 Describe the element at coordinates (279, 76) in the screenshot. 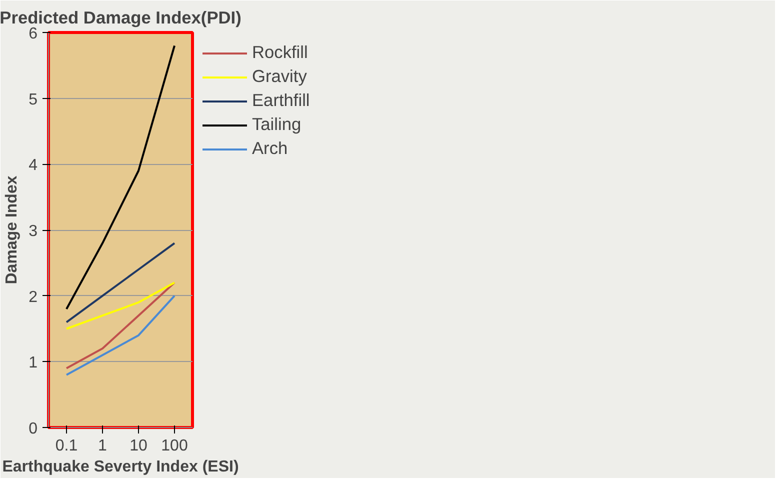

I see `legend-label: Gravity` at that location.